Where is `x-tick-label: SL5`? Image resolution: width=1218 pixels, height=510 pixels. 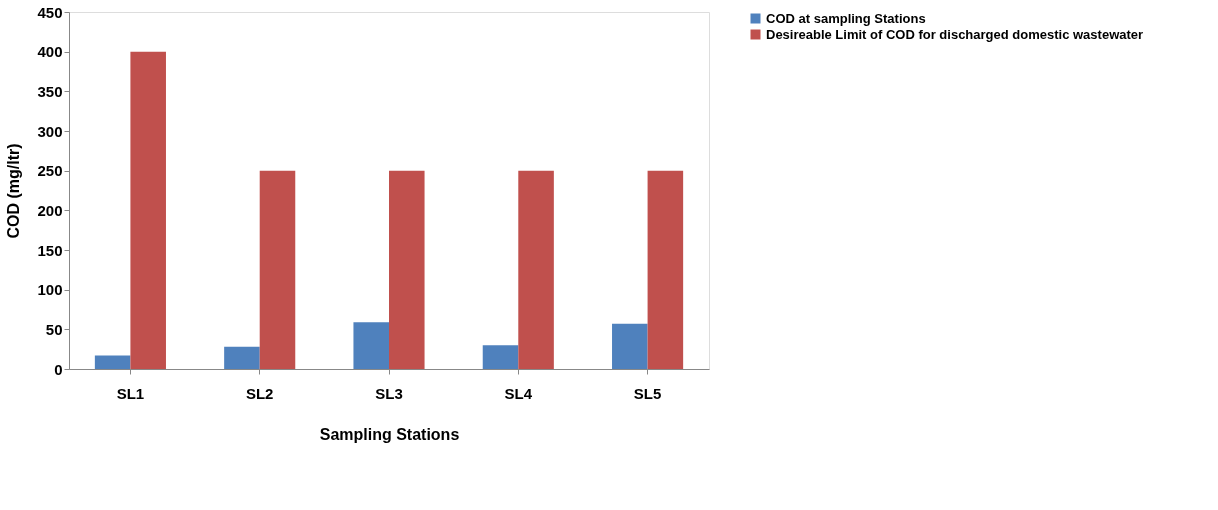
x-tick-label: SL5 is located at coordinates (647, 393).